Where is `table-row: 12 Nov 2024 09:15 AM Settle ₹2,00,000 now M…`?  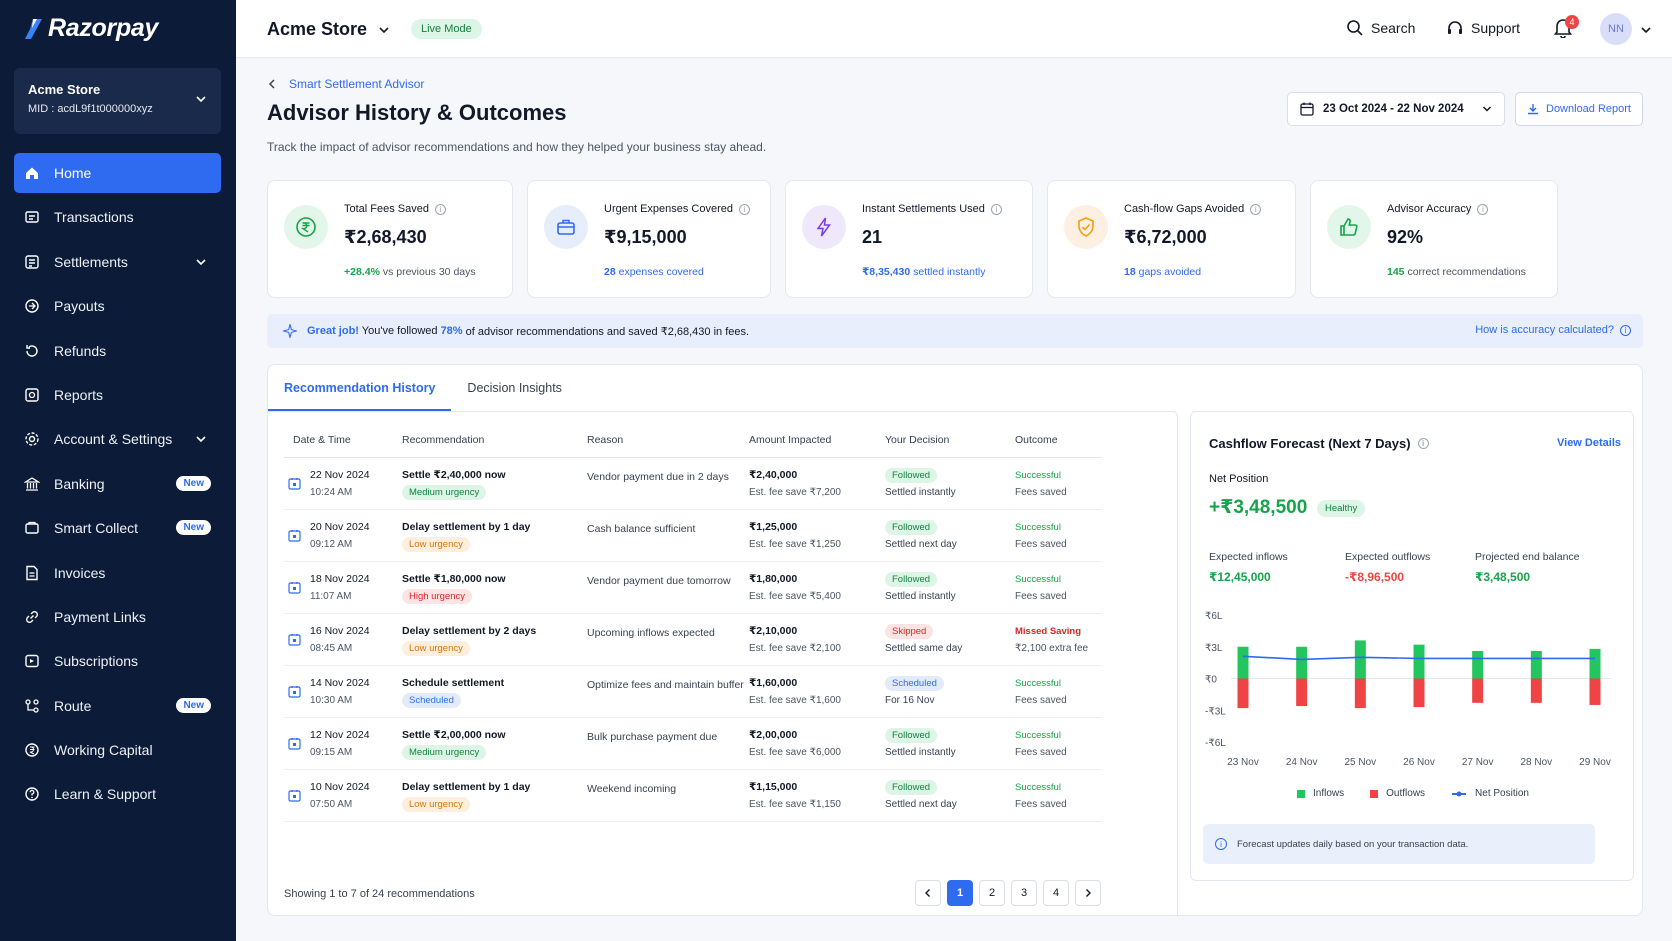 table-row: 12 Nov 2024 09:15 AM Settle ₹2,00,000 now M… is located at coordinates (693, 744).